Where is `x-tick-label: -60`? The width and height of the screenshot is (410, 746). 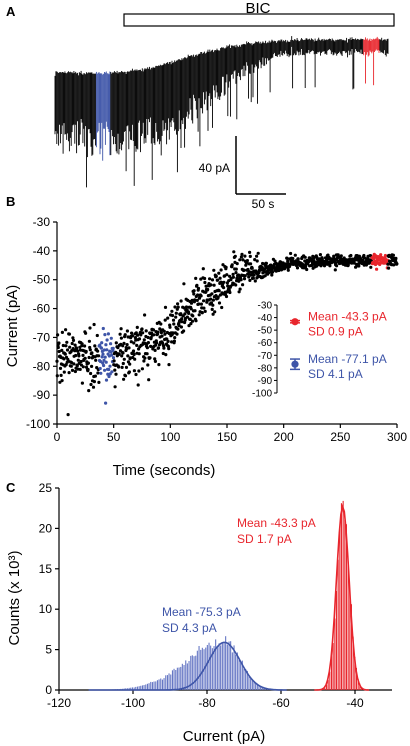 x-tick-label: -60 is located at coordinates (281, 703).